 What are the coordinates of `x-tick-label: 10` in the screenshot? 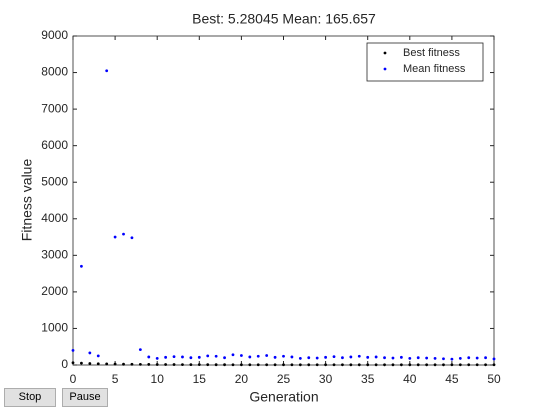 It's located at (158, 379).